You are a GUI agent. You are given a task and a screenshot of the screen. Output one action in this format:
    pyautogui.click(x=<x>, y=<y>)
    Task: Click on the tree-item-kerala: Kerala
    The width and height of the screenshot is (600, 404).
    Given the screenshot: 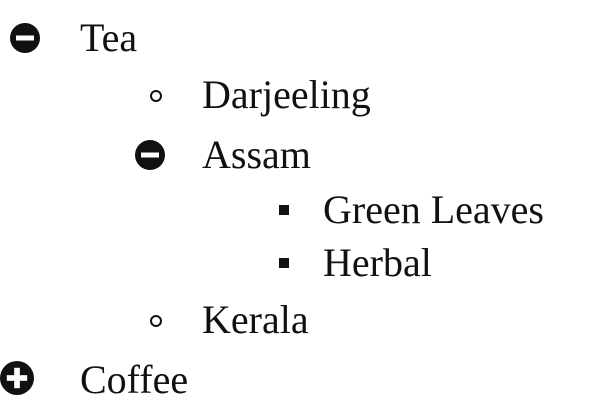 What is the action you would take?
    pyautogui.click(x=260, y=320)
    